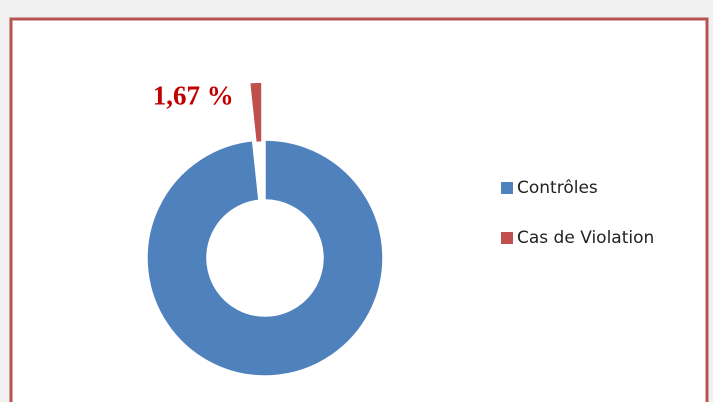  Describe the element at coordinates (255, 112) in the screenshot. I see `slice` at that location.